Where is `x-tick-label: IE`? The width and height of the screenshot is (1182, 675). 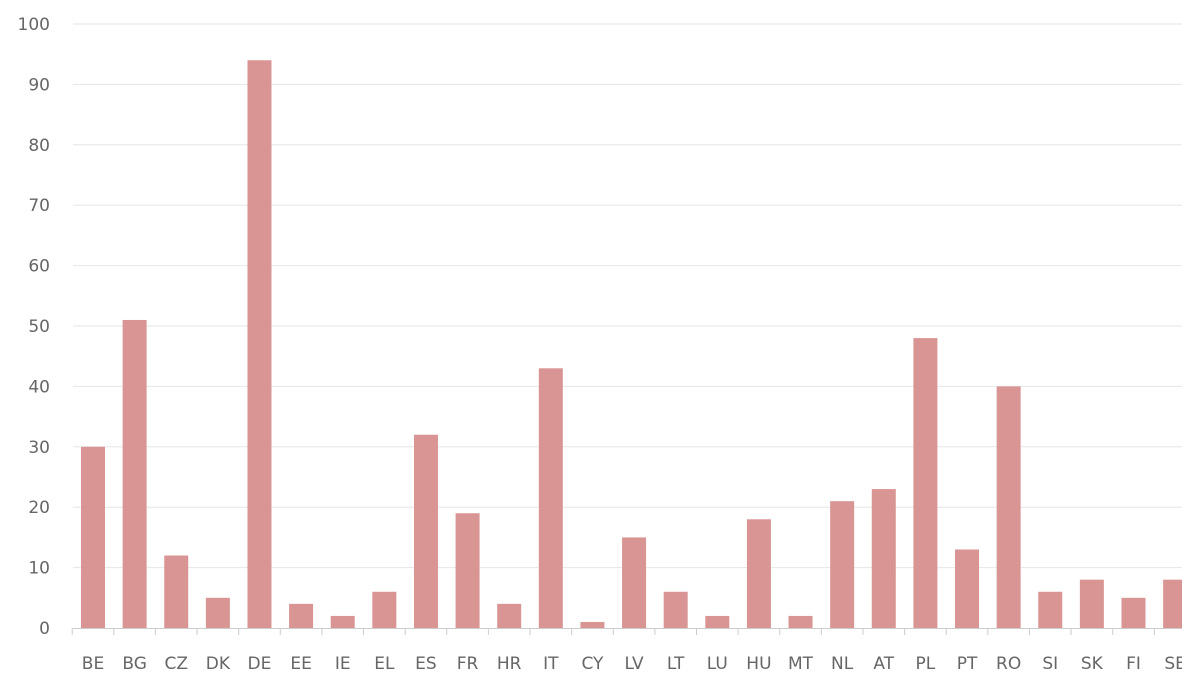
x-tick-label: IE is located at coordinates (343, 664).